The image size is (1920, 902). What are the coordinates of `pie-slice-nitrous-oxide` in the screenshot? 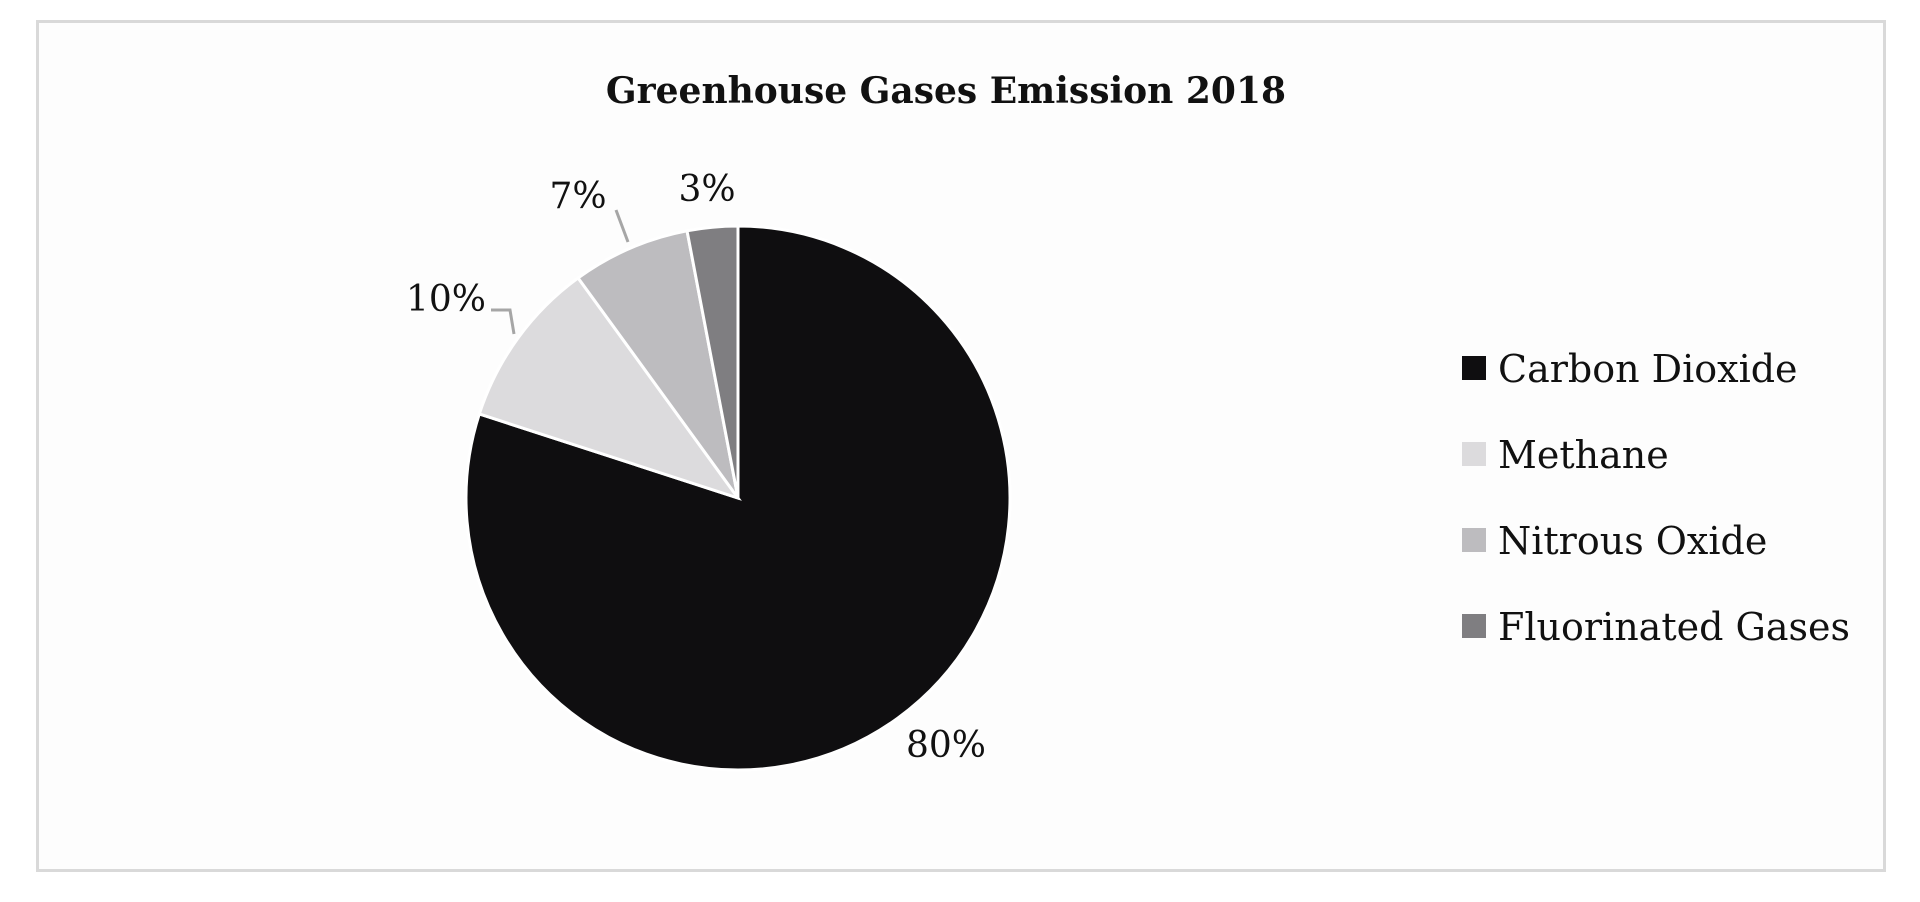 It's located at (658, 364).